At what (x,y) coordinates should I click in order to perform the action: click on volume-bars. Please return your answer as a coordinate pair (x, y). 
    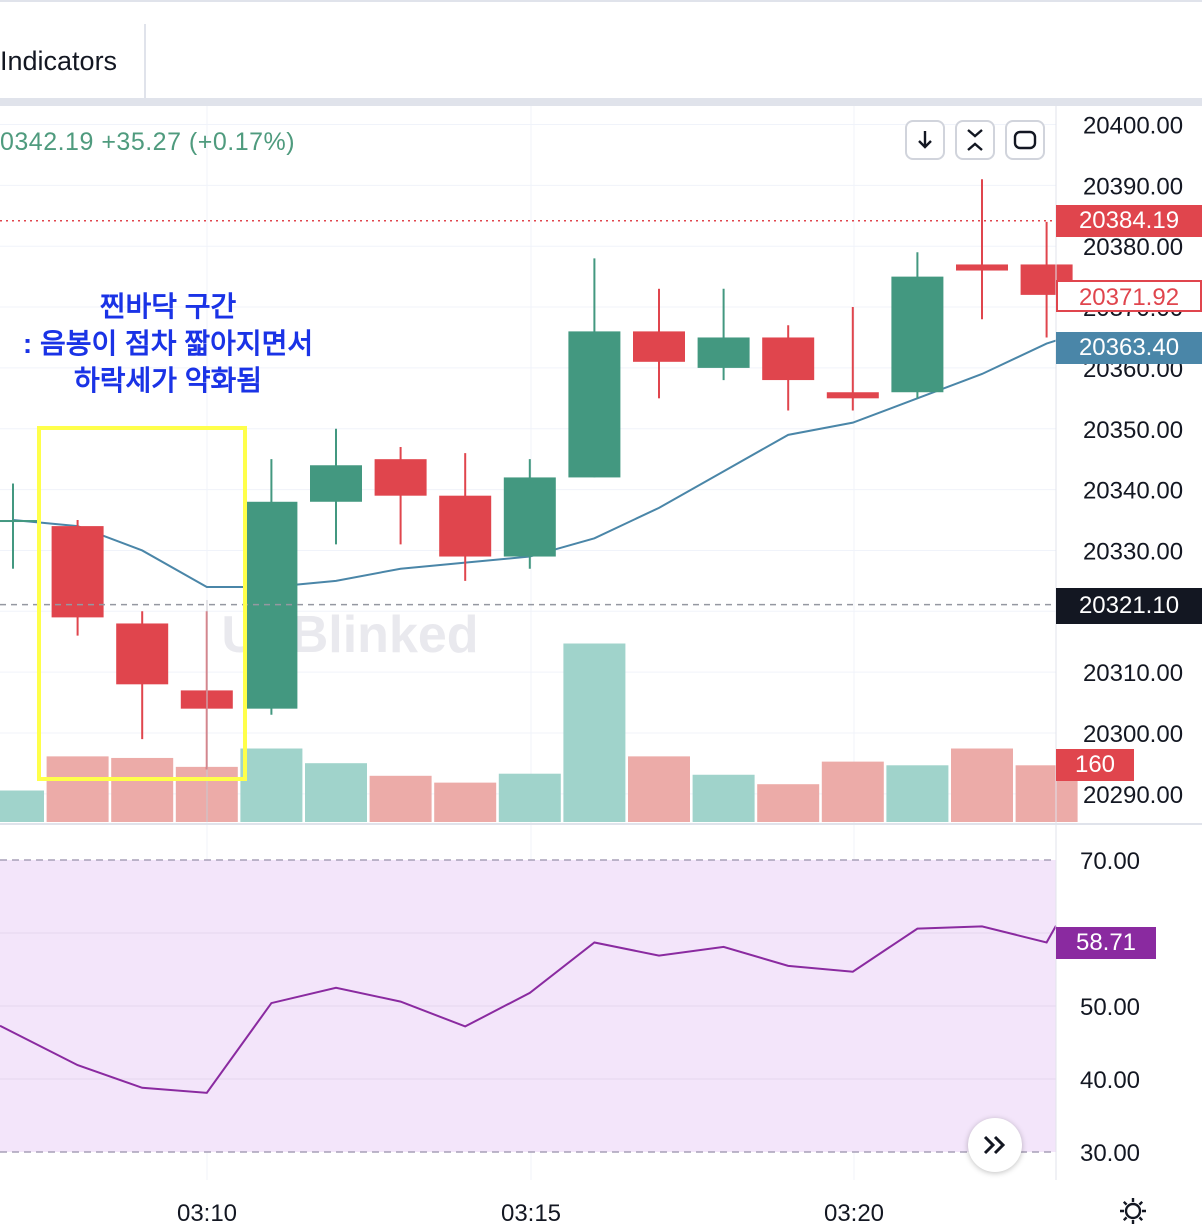
    Looking at the image, I should click on (539, 732).